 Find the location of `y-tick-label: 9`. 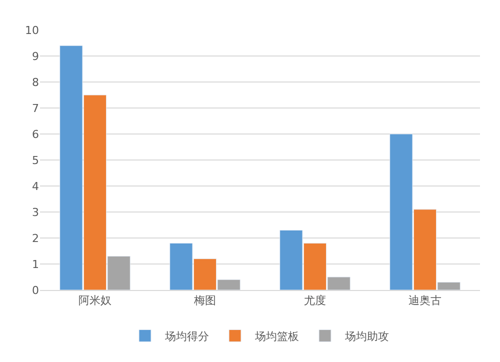

y-tick-label: 9 is located at coordinates (35, 56).